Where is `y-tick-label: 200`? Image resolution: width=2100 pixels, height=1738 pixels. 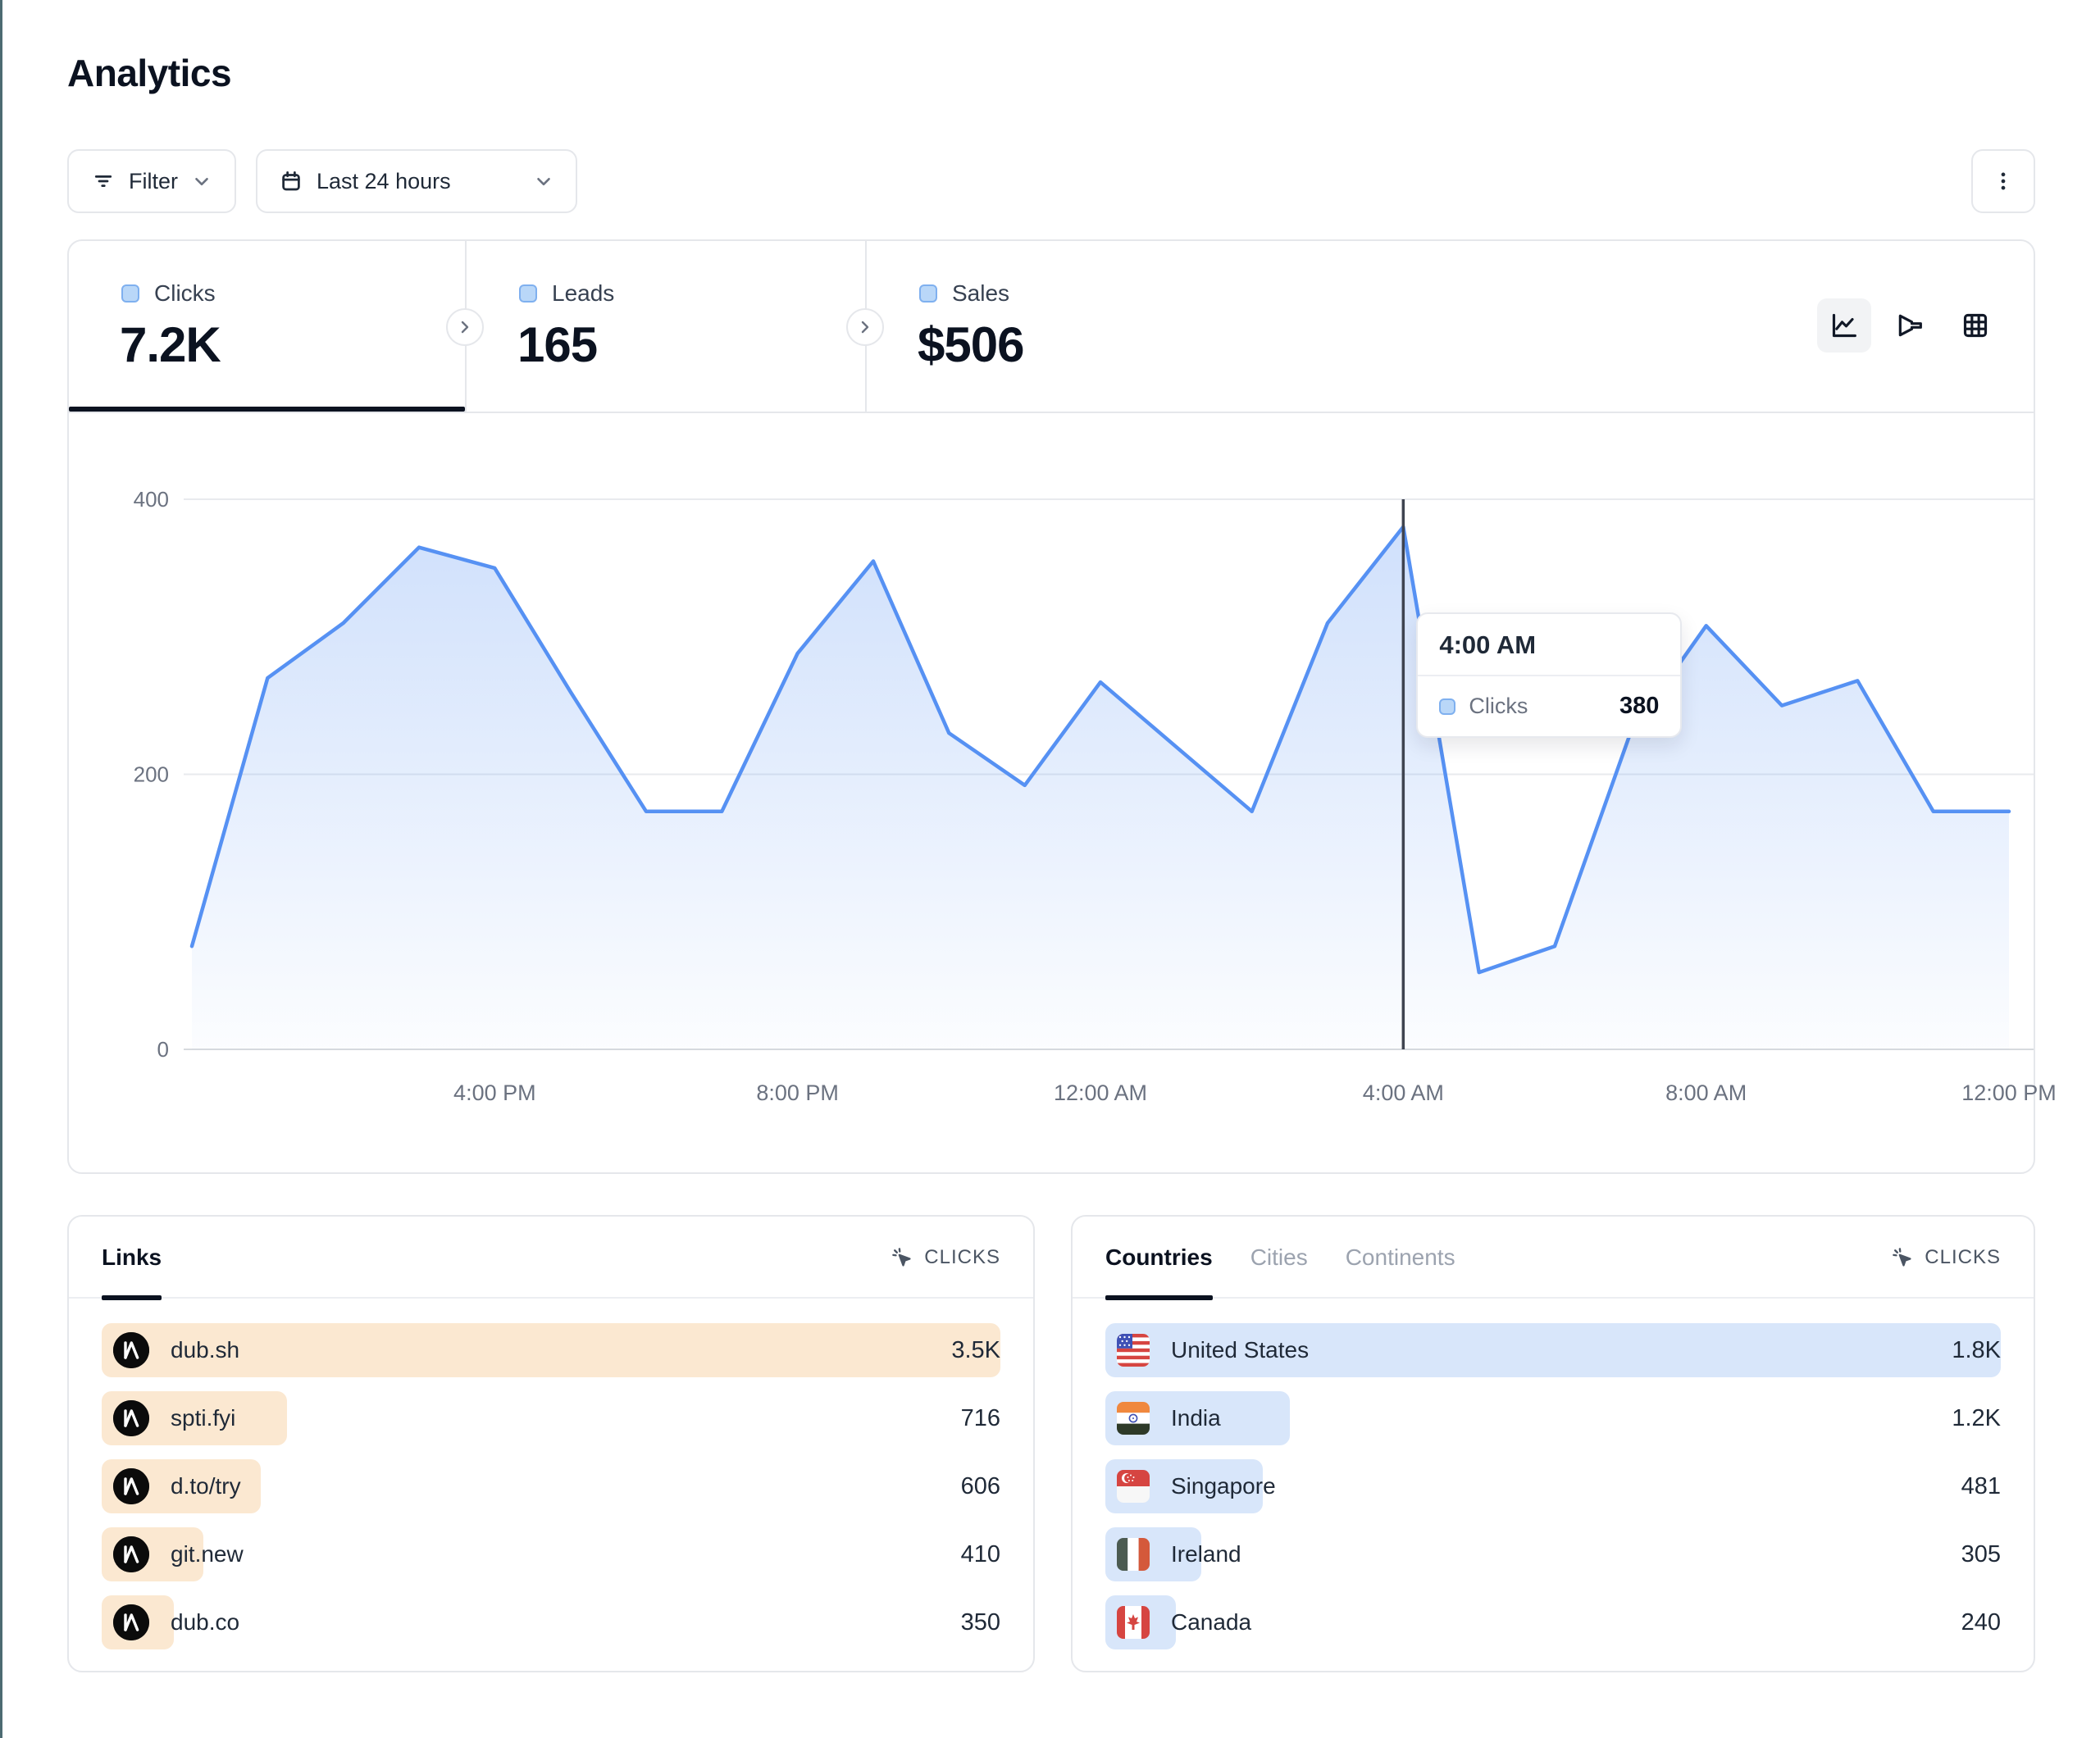 y-tick-label: 200 is located at coordinates (151, 774).